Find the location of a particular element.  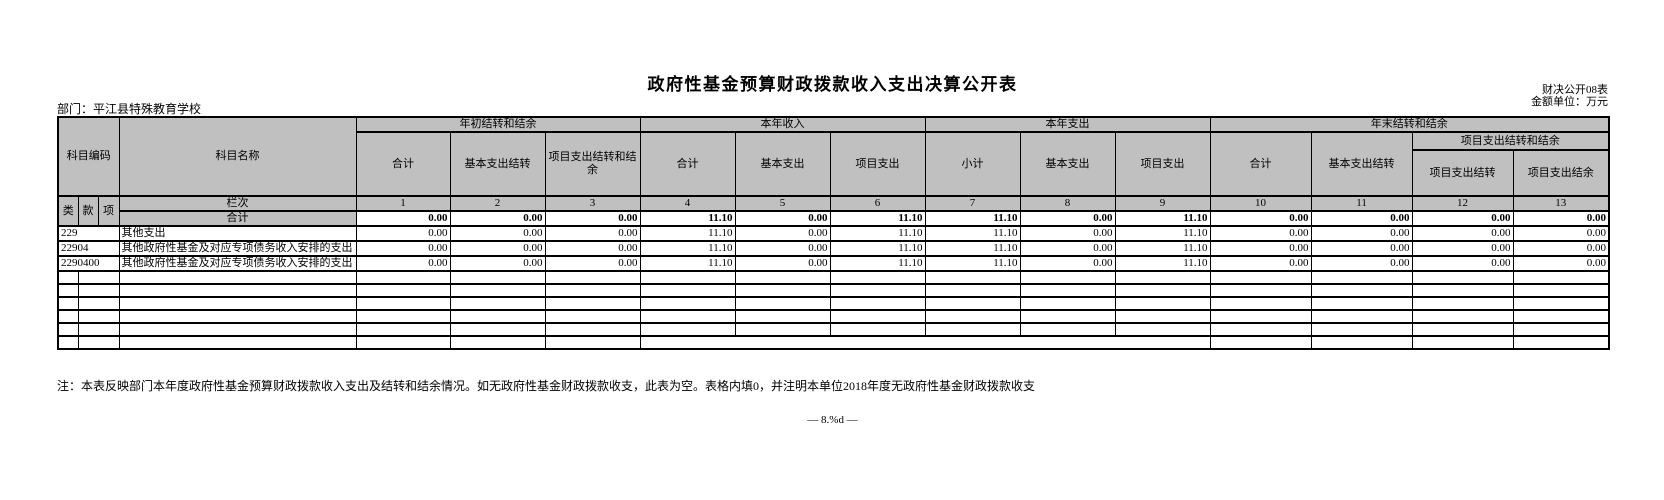

header-code-xiang: 项 is located at coordinates (108, 211).